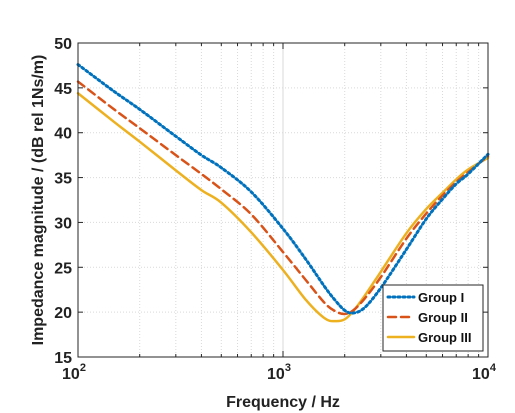  I want to click on legend: Group I Group II Group III, so click(433, 318).